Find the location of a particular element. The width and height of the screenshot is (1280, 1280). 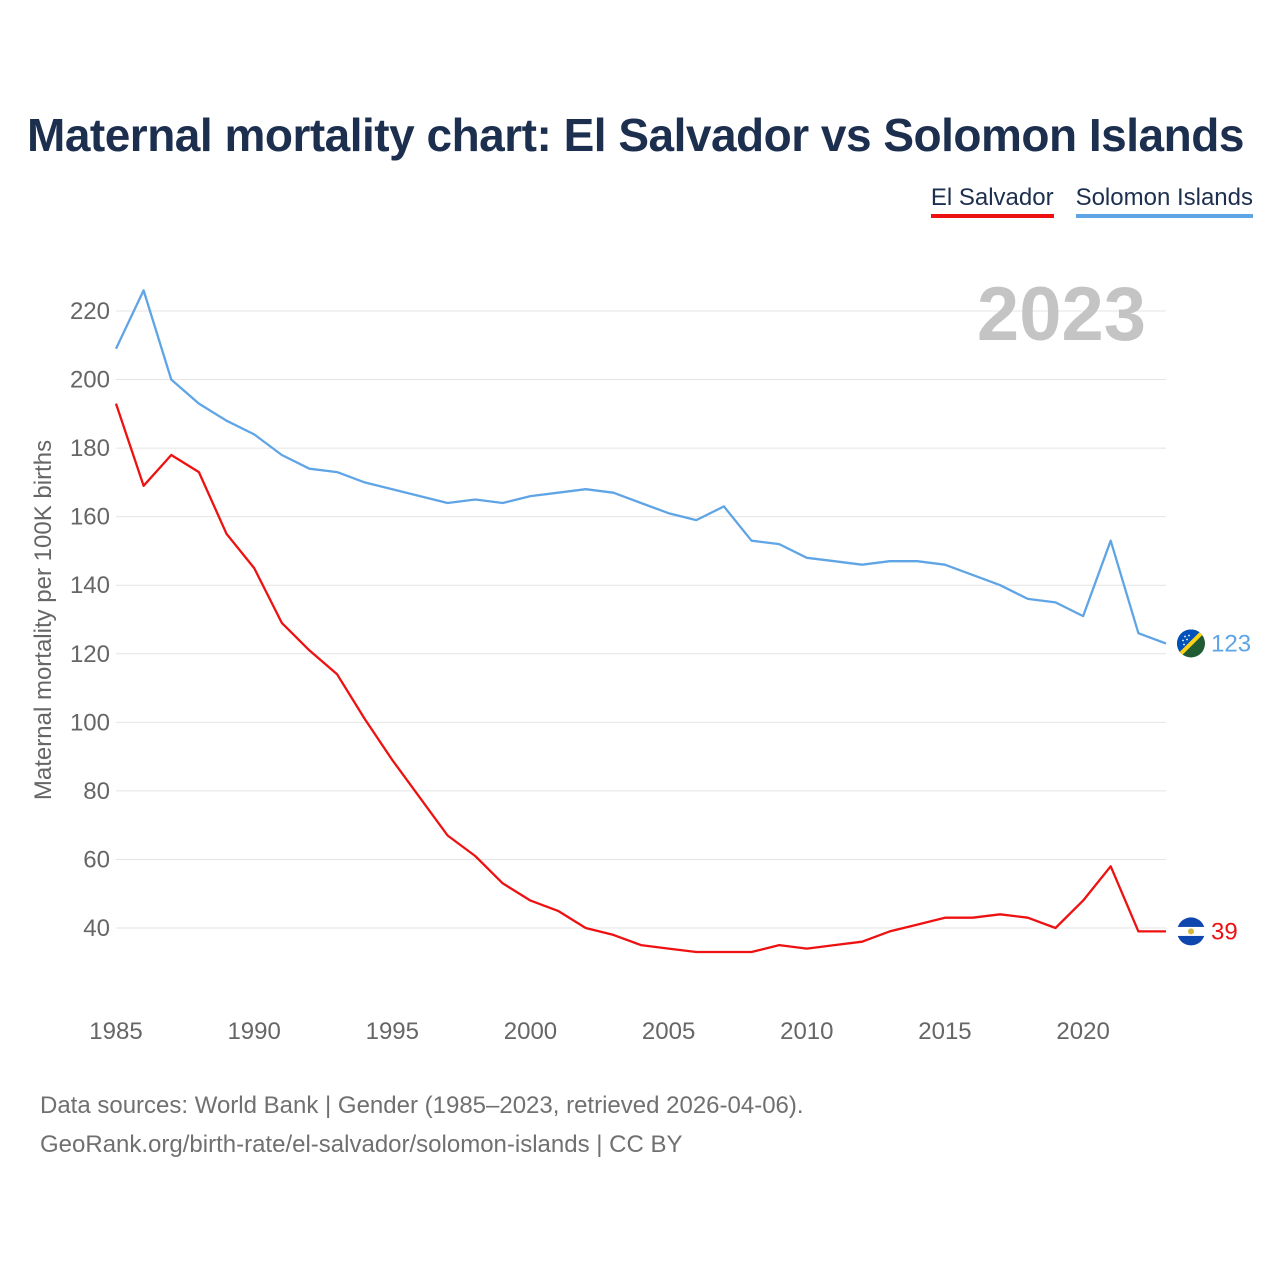

y-tick-label: 120 is located at coordinates (90, 654).